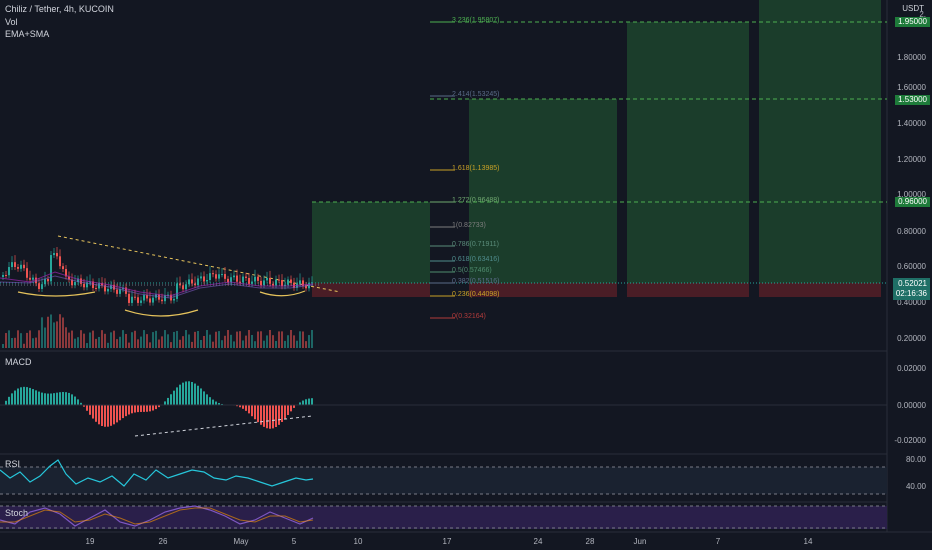 The image size is (932, 550). Describe the element at coordinates (912, 22) in the screenshot. I see `target-price-tag: 1.95000` at that location.